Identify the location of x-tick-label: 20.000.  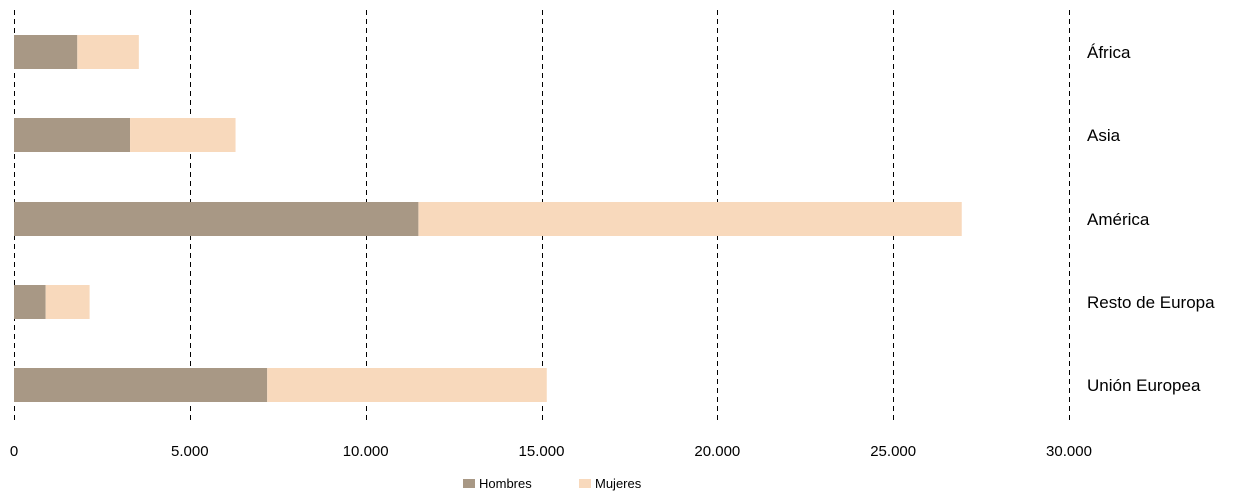
(717, 451).